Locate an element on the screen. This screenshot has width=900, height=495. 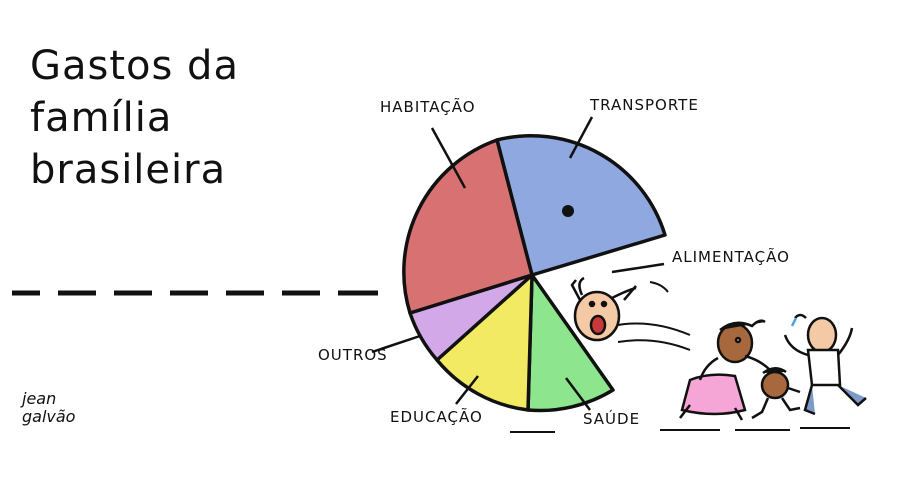
pie-slice-habitacao is located at coordinates (468, 226).